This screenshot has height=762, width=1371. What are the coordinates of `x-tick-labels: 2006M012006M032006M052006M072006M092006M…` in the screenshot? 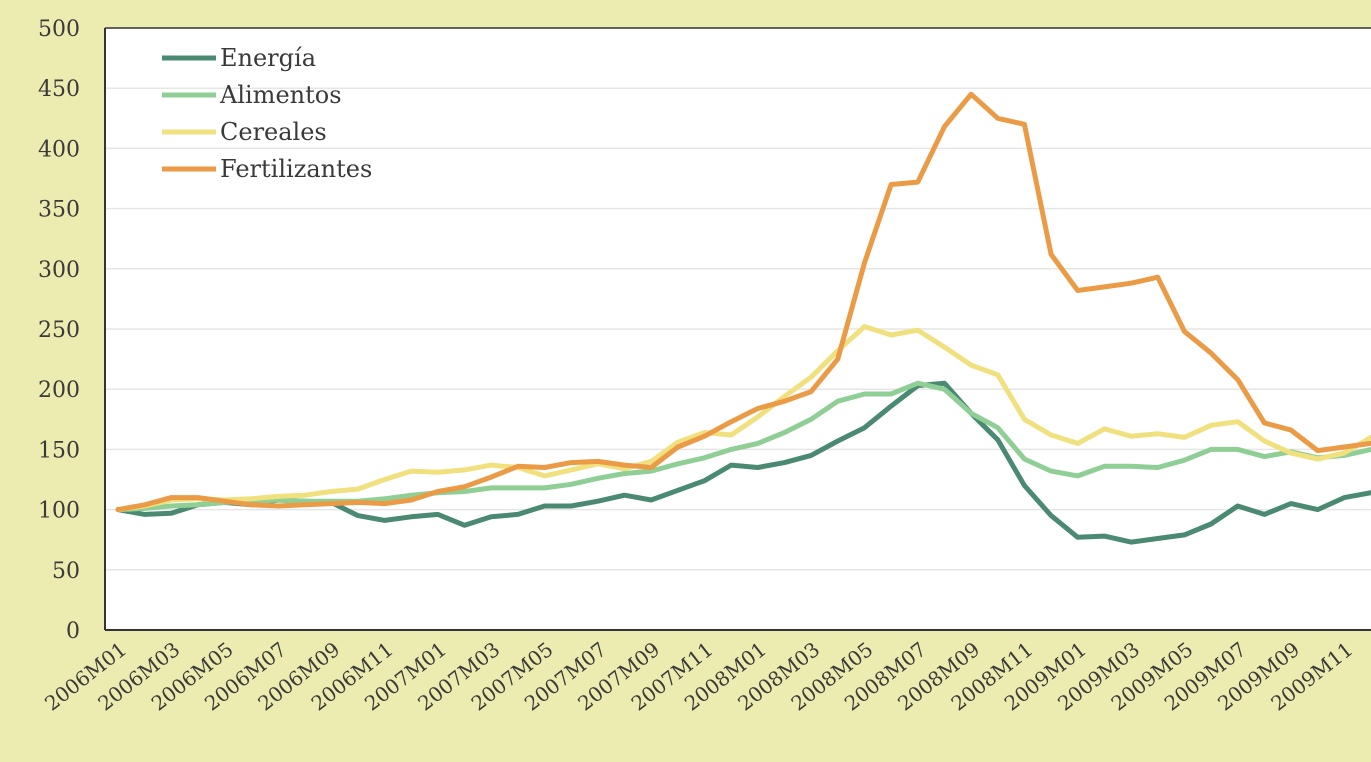 It's located at (698, 676).